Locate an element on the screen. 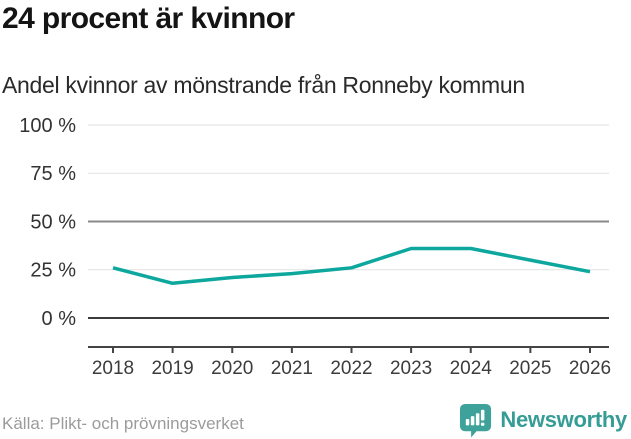  x-axis-tick-label: 2020 is located at coordinates (232, 368).